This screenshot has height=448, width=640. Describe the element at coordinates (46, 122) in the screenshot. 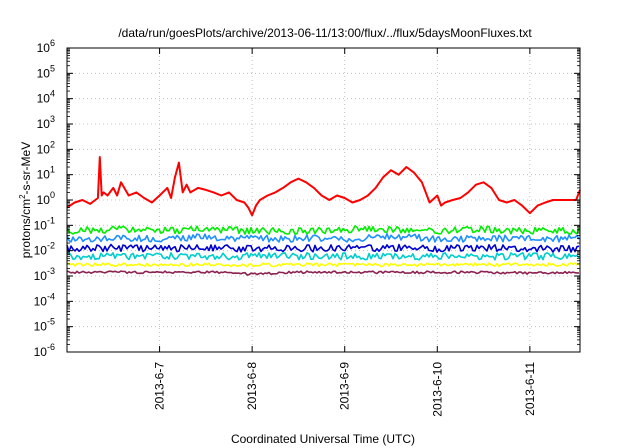

I see `y-tick-label: 10³` at that location.